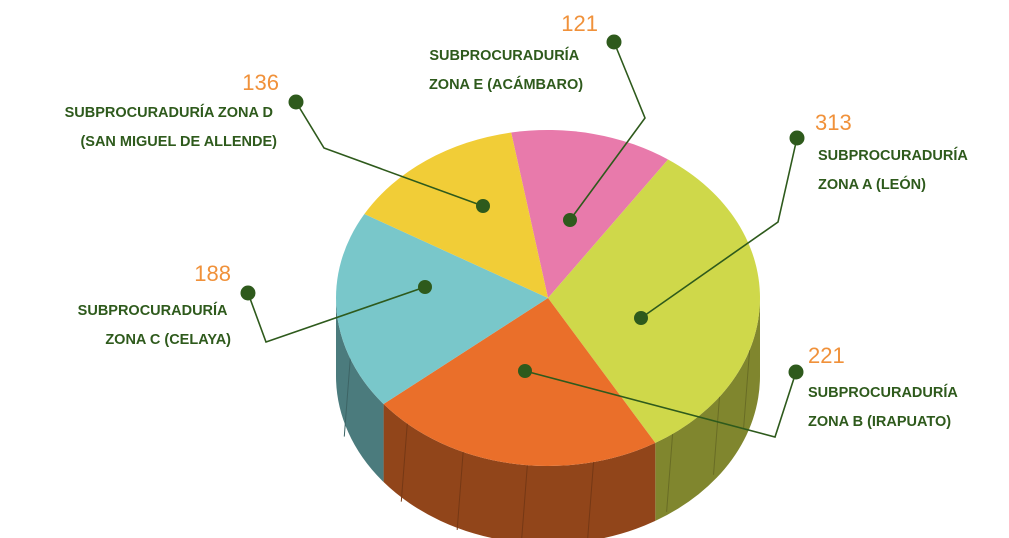 This screenshot has width=1009, height=538. Describe the element at coordinates (154, 325) in the screenshot. I see `category-label: SUBPROCURADURÍA ZONA C (CELAYA)` at that location.